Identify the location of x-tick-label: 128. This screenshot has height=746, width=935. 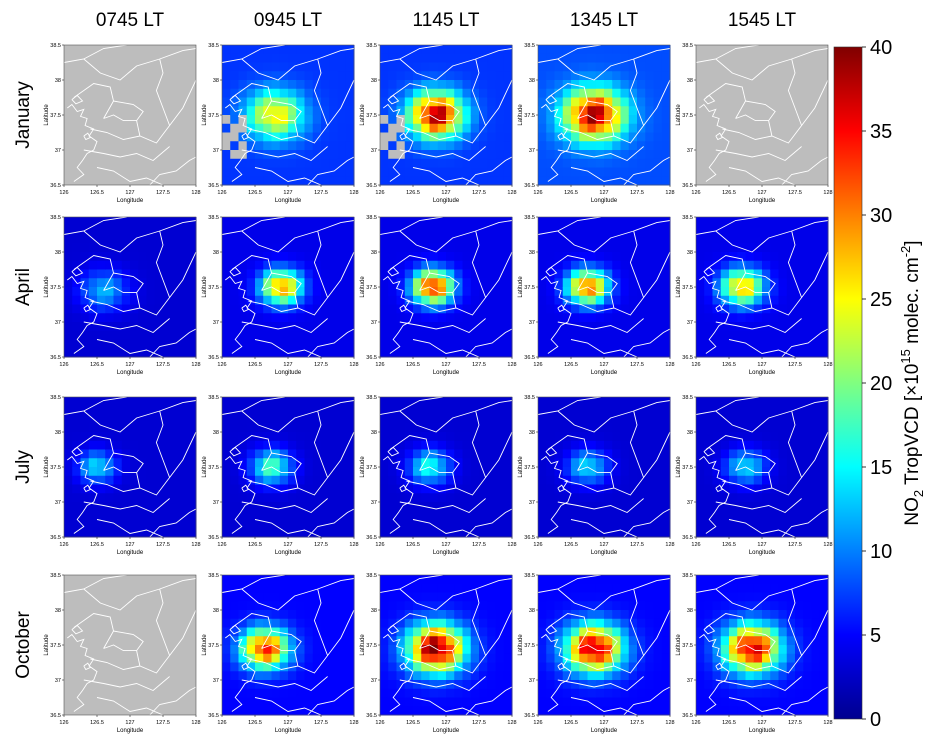
(827, 365).